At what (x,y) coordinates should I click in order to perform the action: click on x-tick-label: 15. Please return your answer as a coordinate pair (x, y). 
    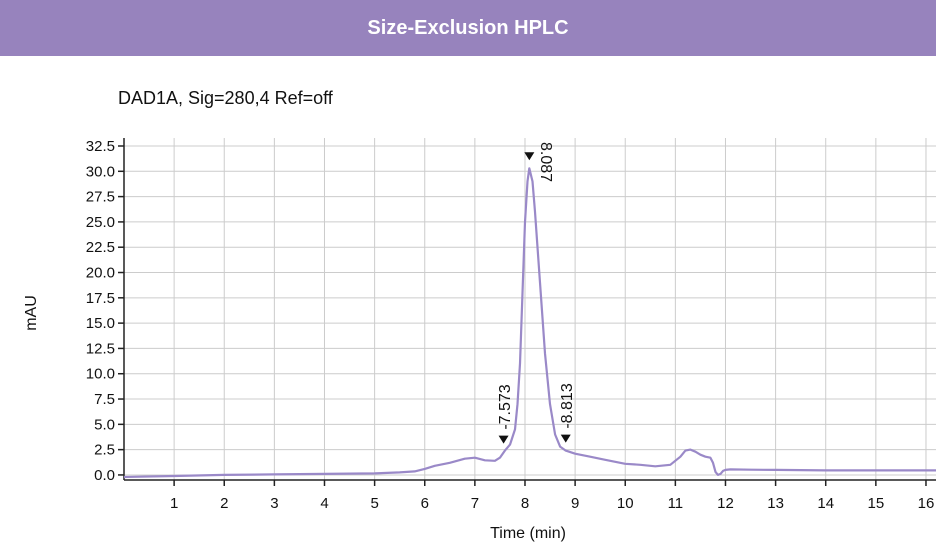
    Looking at the image, I should click on (876, 503).